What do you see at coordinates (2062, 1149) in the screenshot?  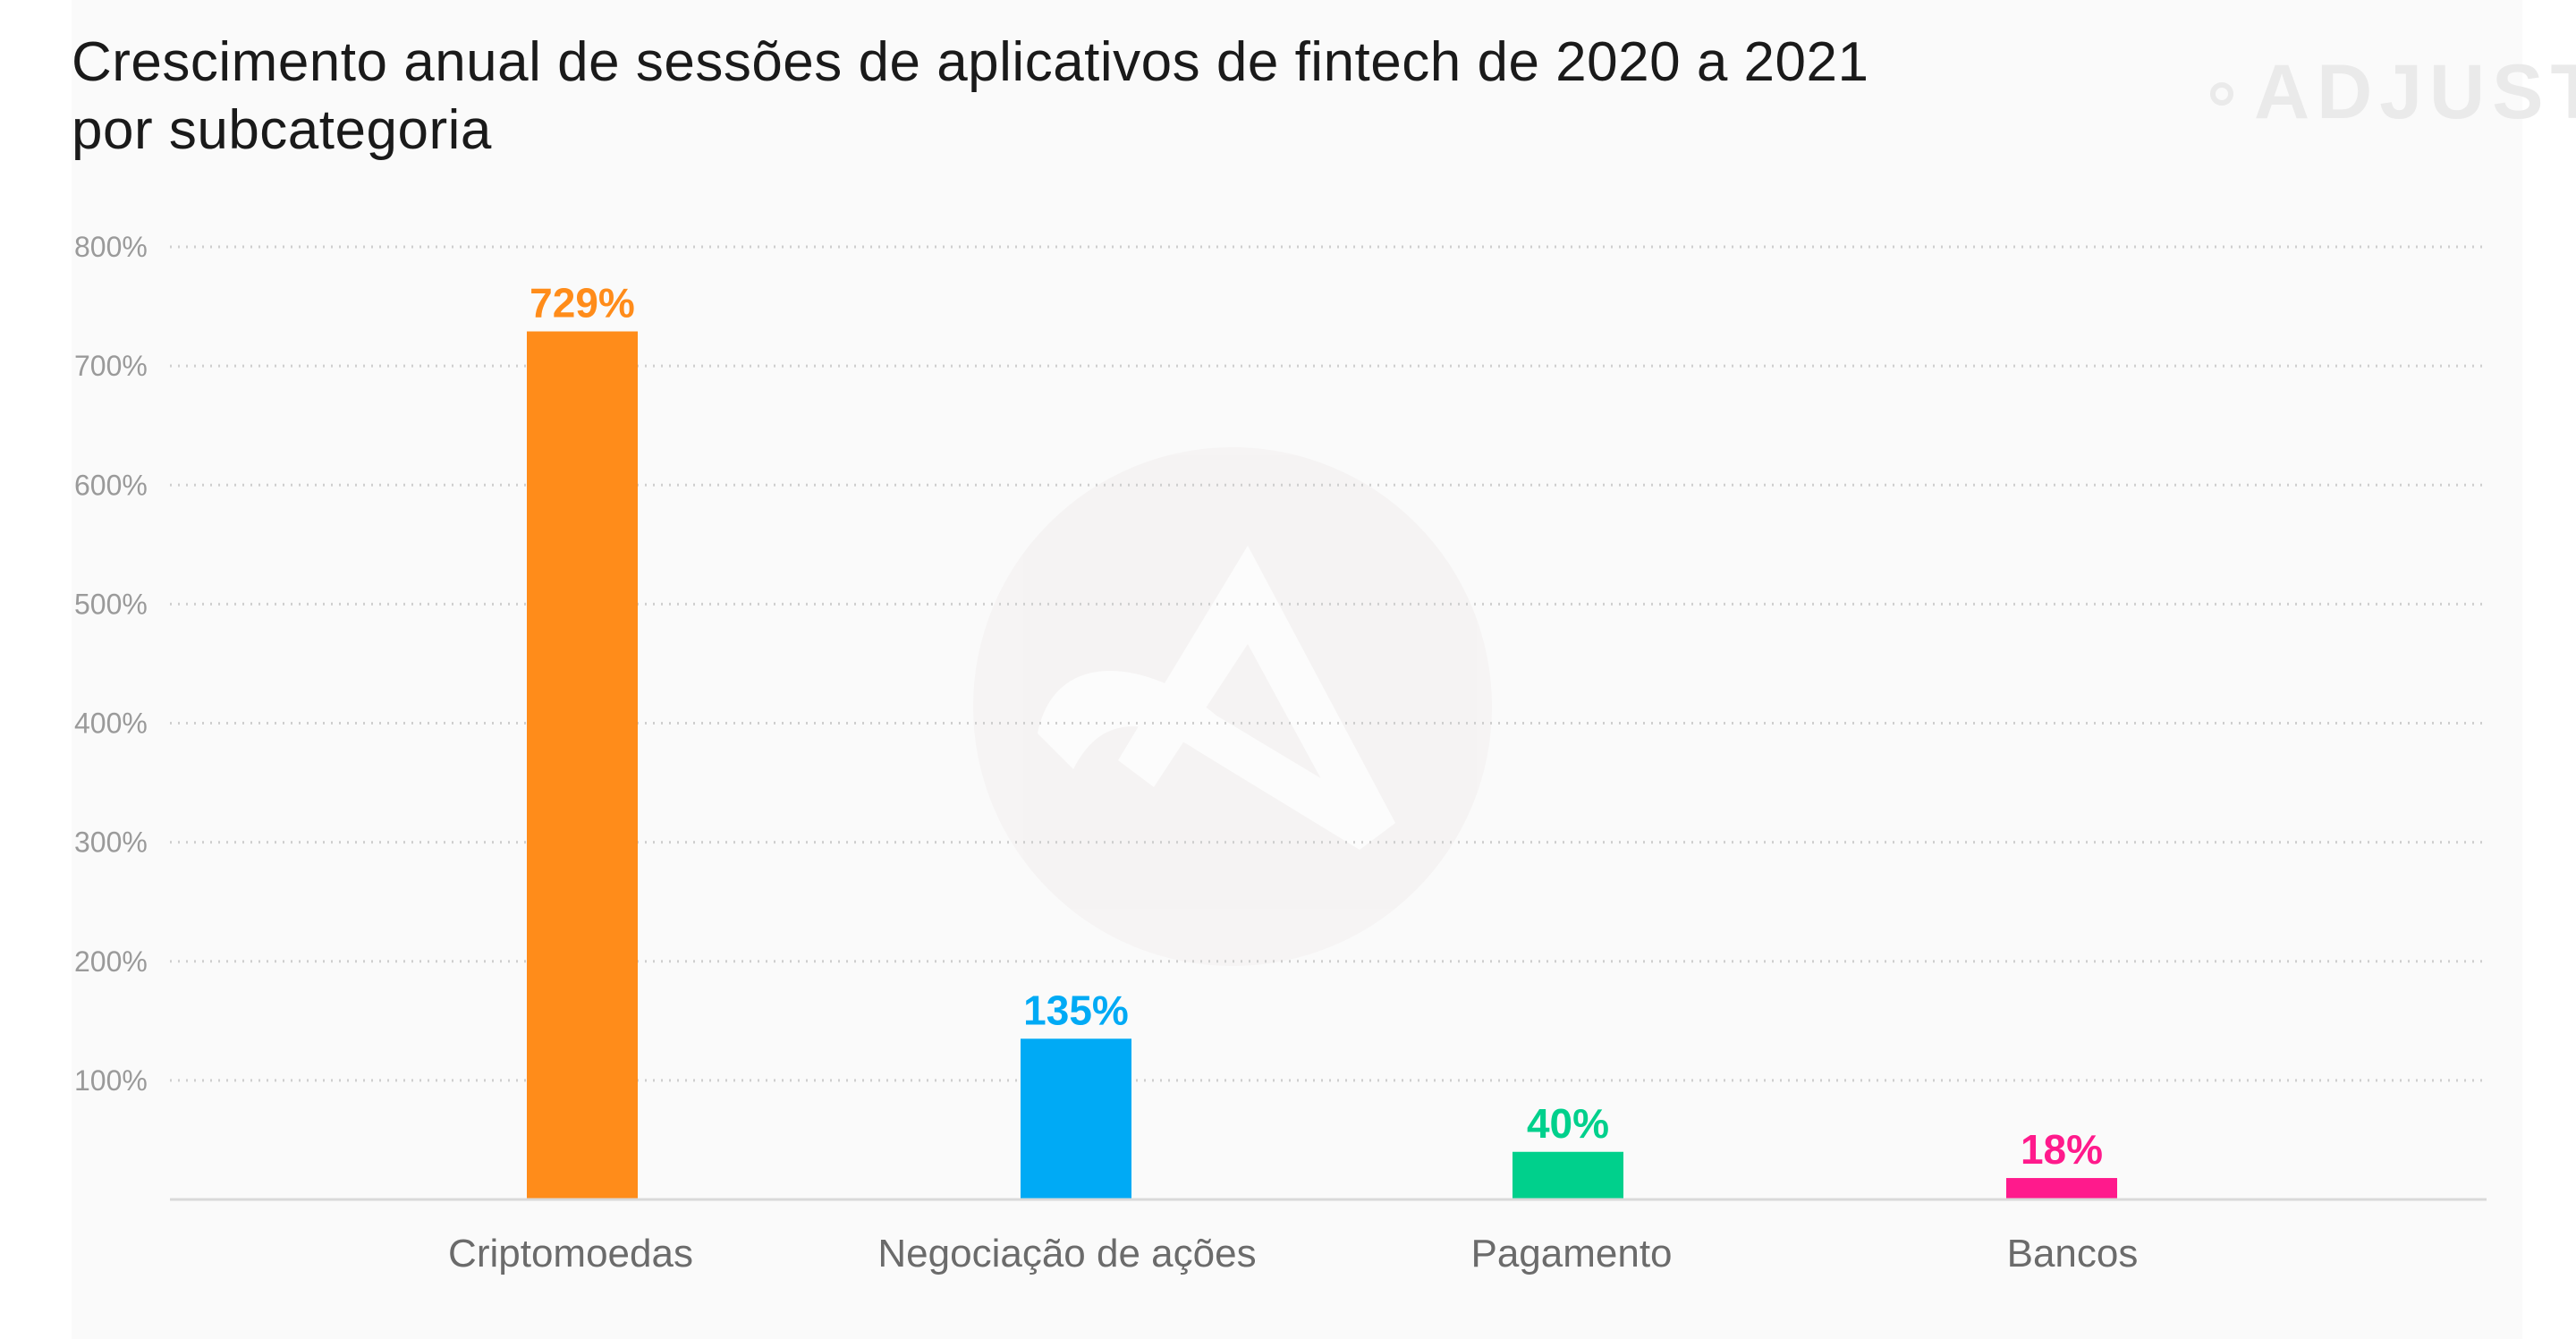 I see `bar-value-label: 18%` at bounding box center [2062, 1149].